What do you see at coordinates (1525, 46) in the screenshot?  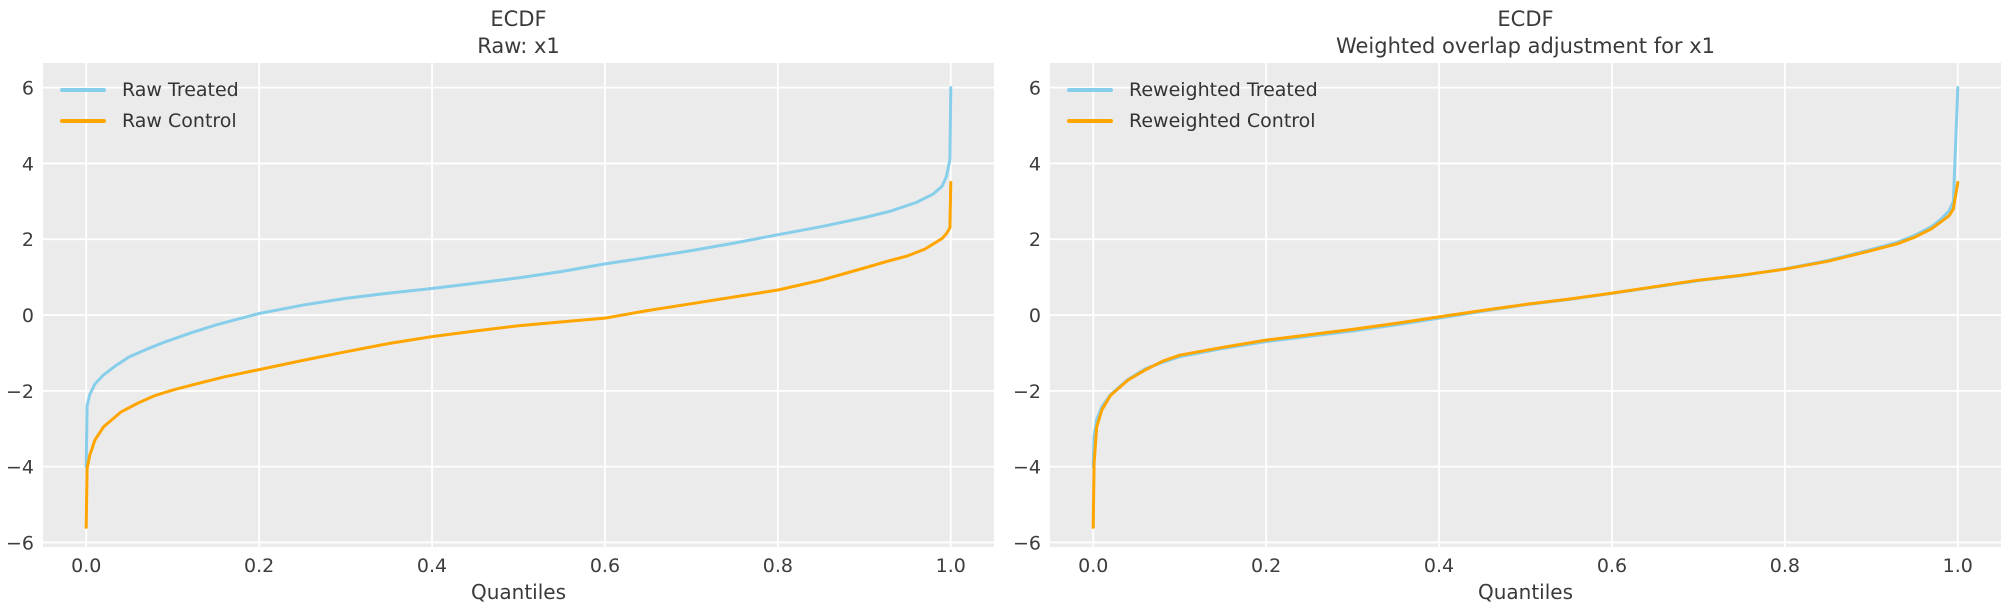 I see `chart-title-line2: Weighted overlap adjustment for x1` at bounding box center [1525, 46].